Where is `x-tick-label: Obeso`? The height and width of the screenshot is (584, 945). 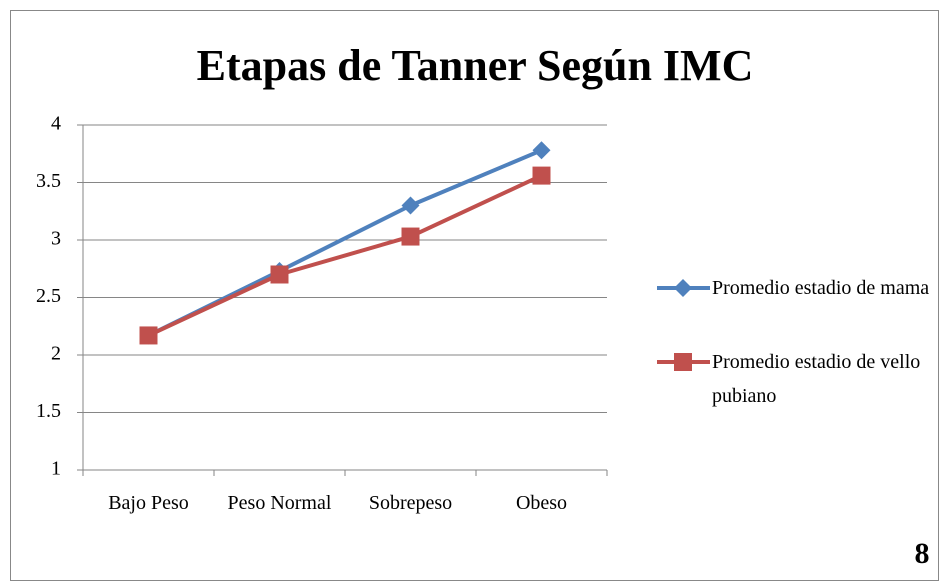 x-tick-label: Obeso is located at coordinates (541, 503).